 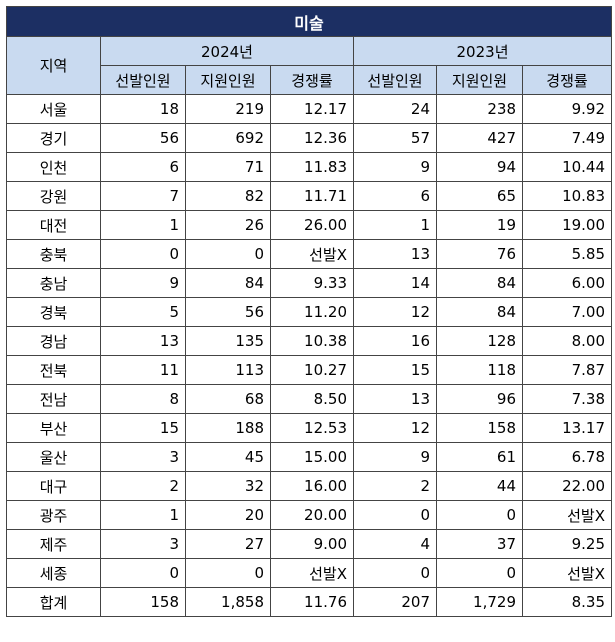 I want to click on header-applicants-2023: 지원인원, so click(x=479, y=80).